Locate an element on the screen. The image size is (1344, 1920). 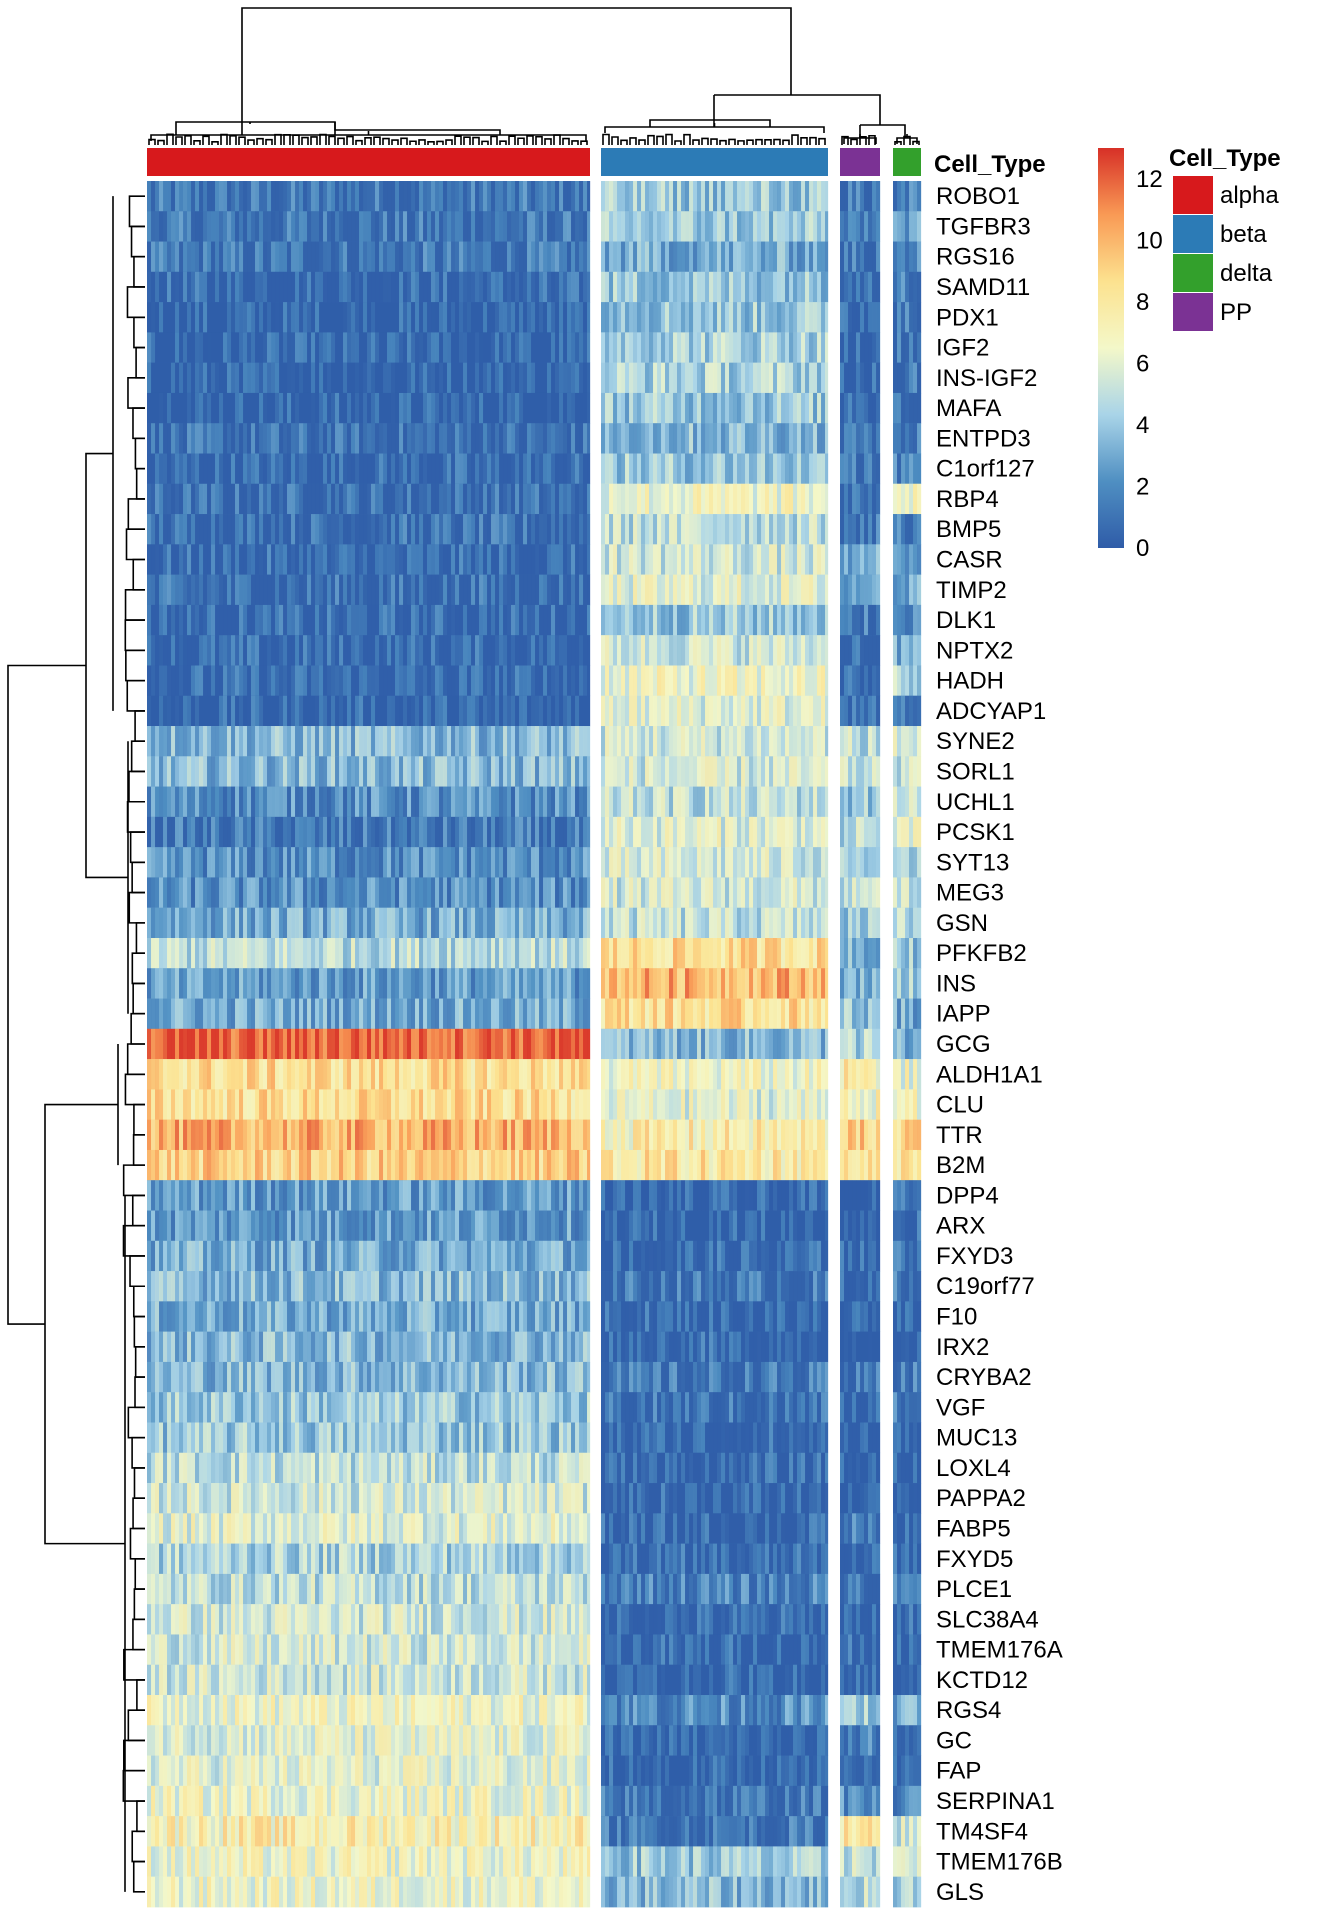
heatmap-row-ALDH1A1-alpha is located at coordinates (369, 1074).